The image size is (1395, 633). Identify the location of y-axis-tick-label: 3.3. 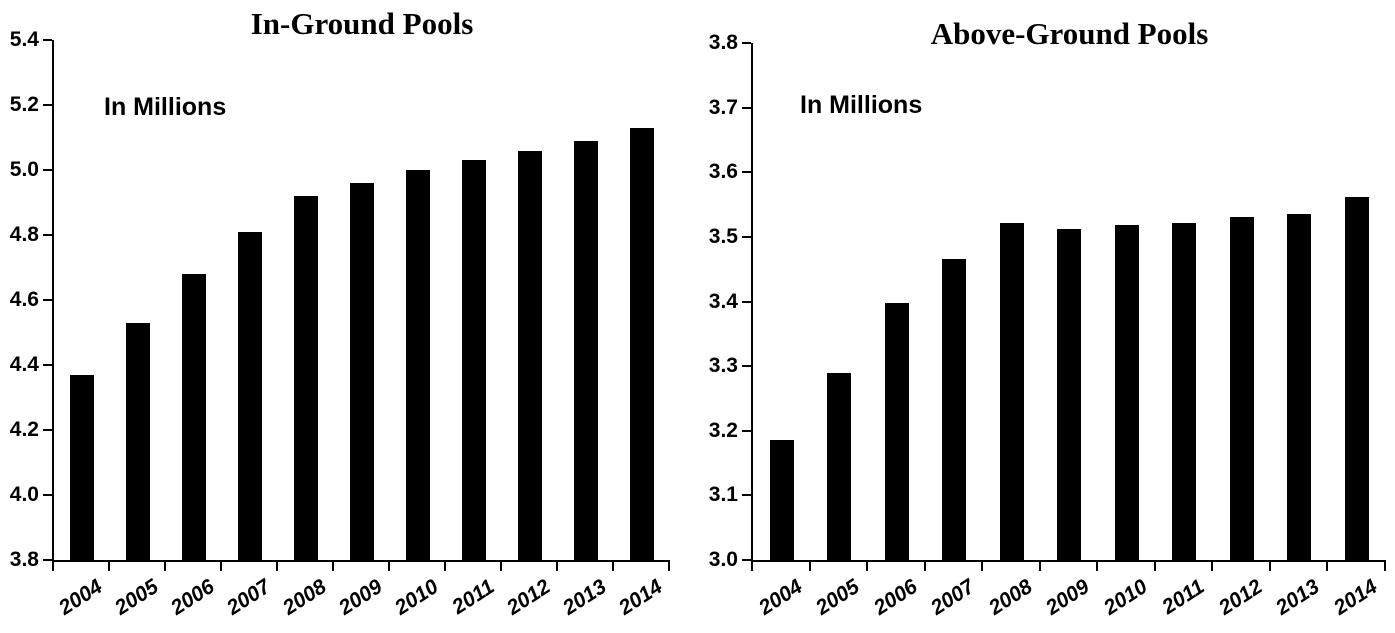
(723, 366).